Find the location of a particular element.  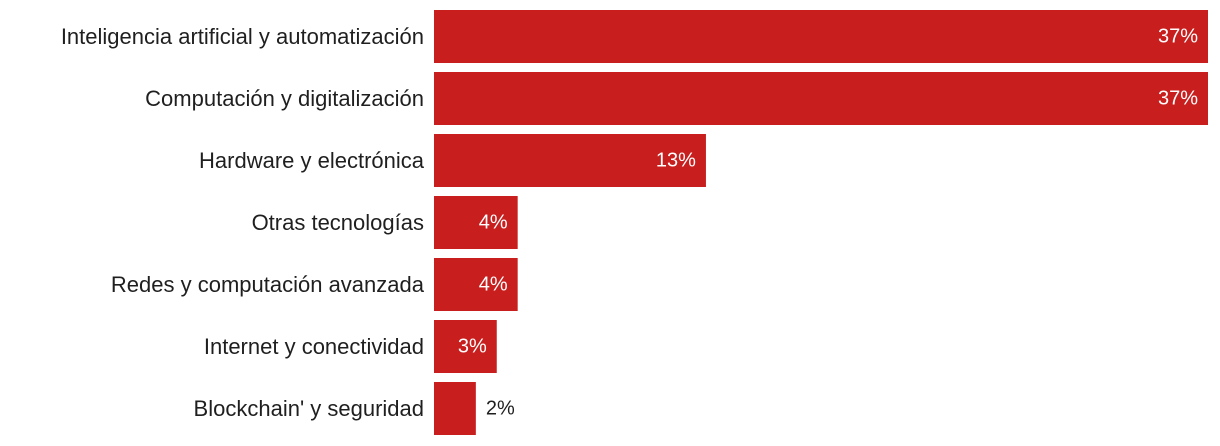

category-label: Redes y computación avanzada is located at coordinates (268, 284).